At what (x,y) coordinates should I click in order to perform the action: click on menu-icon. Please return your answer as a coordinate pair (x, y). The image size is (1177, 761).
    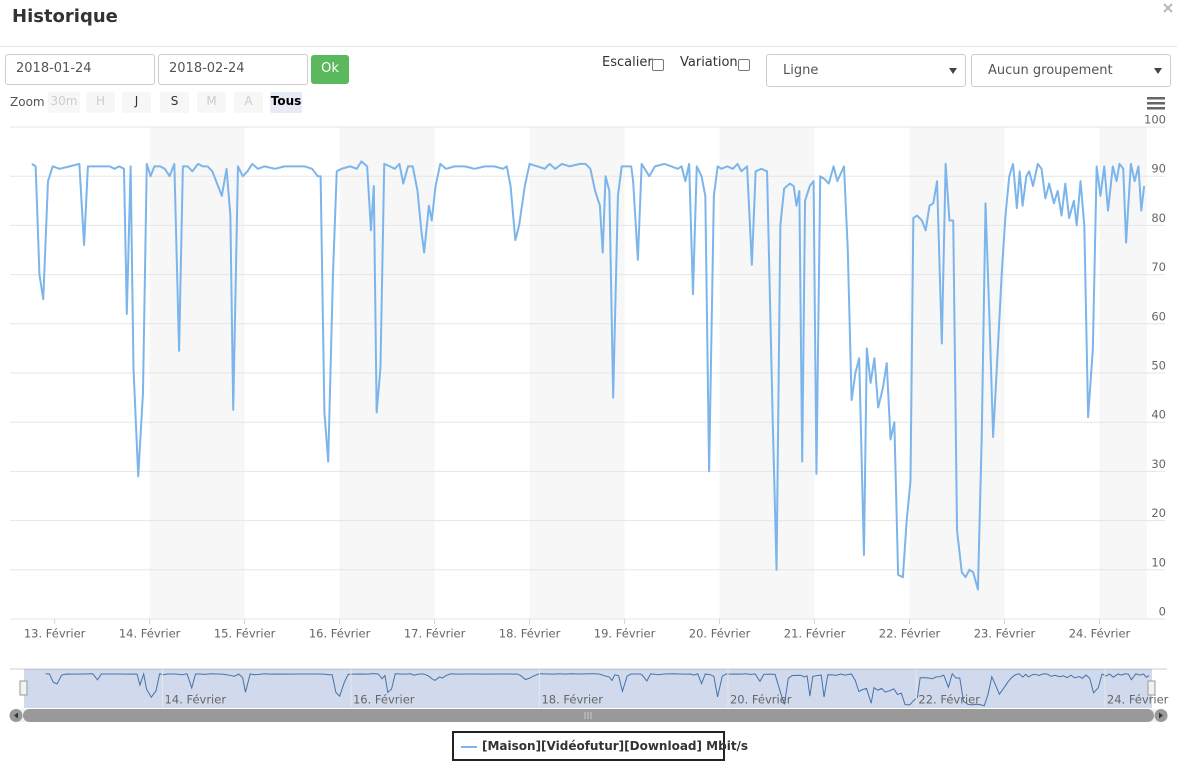
    Looking at the image, I should click on (1156, 103).